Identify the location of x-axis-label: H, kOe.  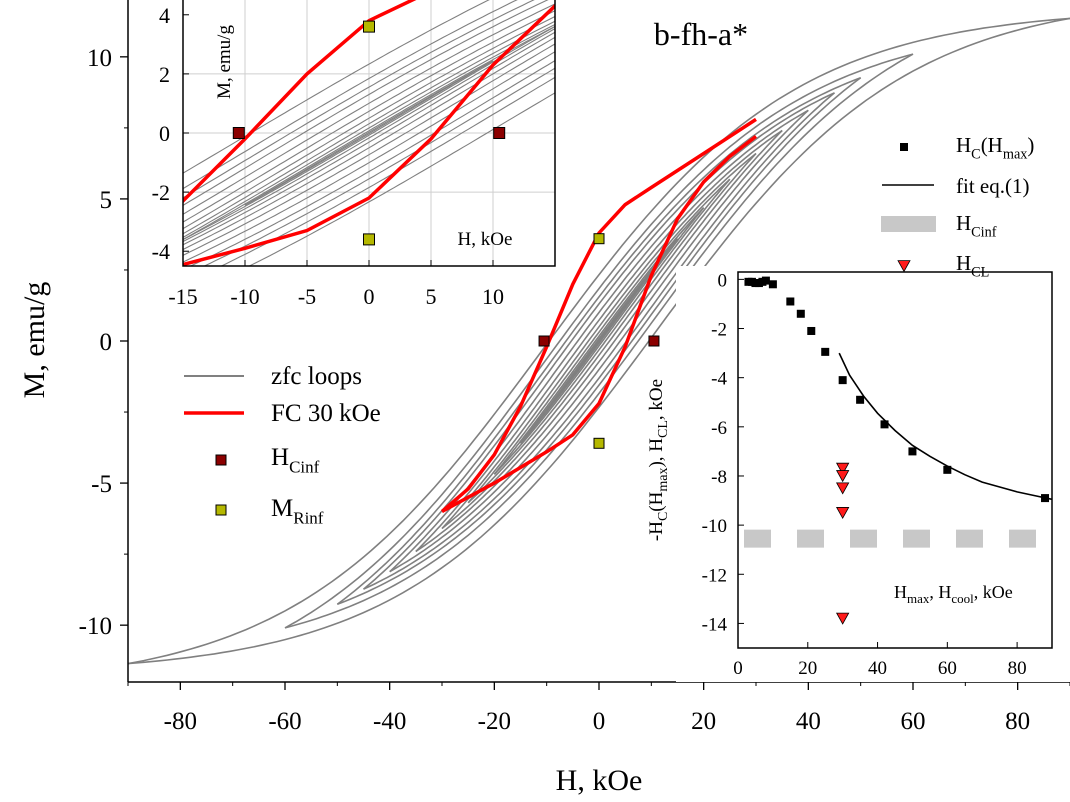
(599, 780).